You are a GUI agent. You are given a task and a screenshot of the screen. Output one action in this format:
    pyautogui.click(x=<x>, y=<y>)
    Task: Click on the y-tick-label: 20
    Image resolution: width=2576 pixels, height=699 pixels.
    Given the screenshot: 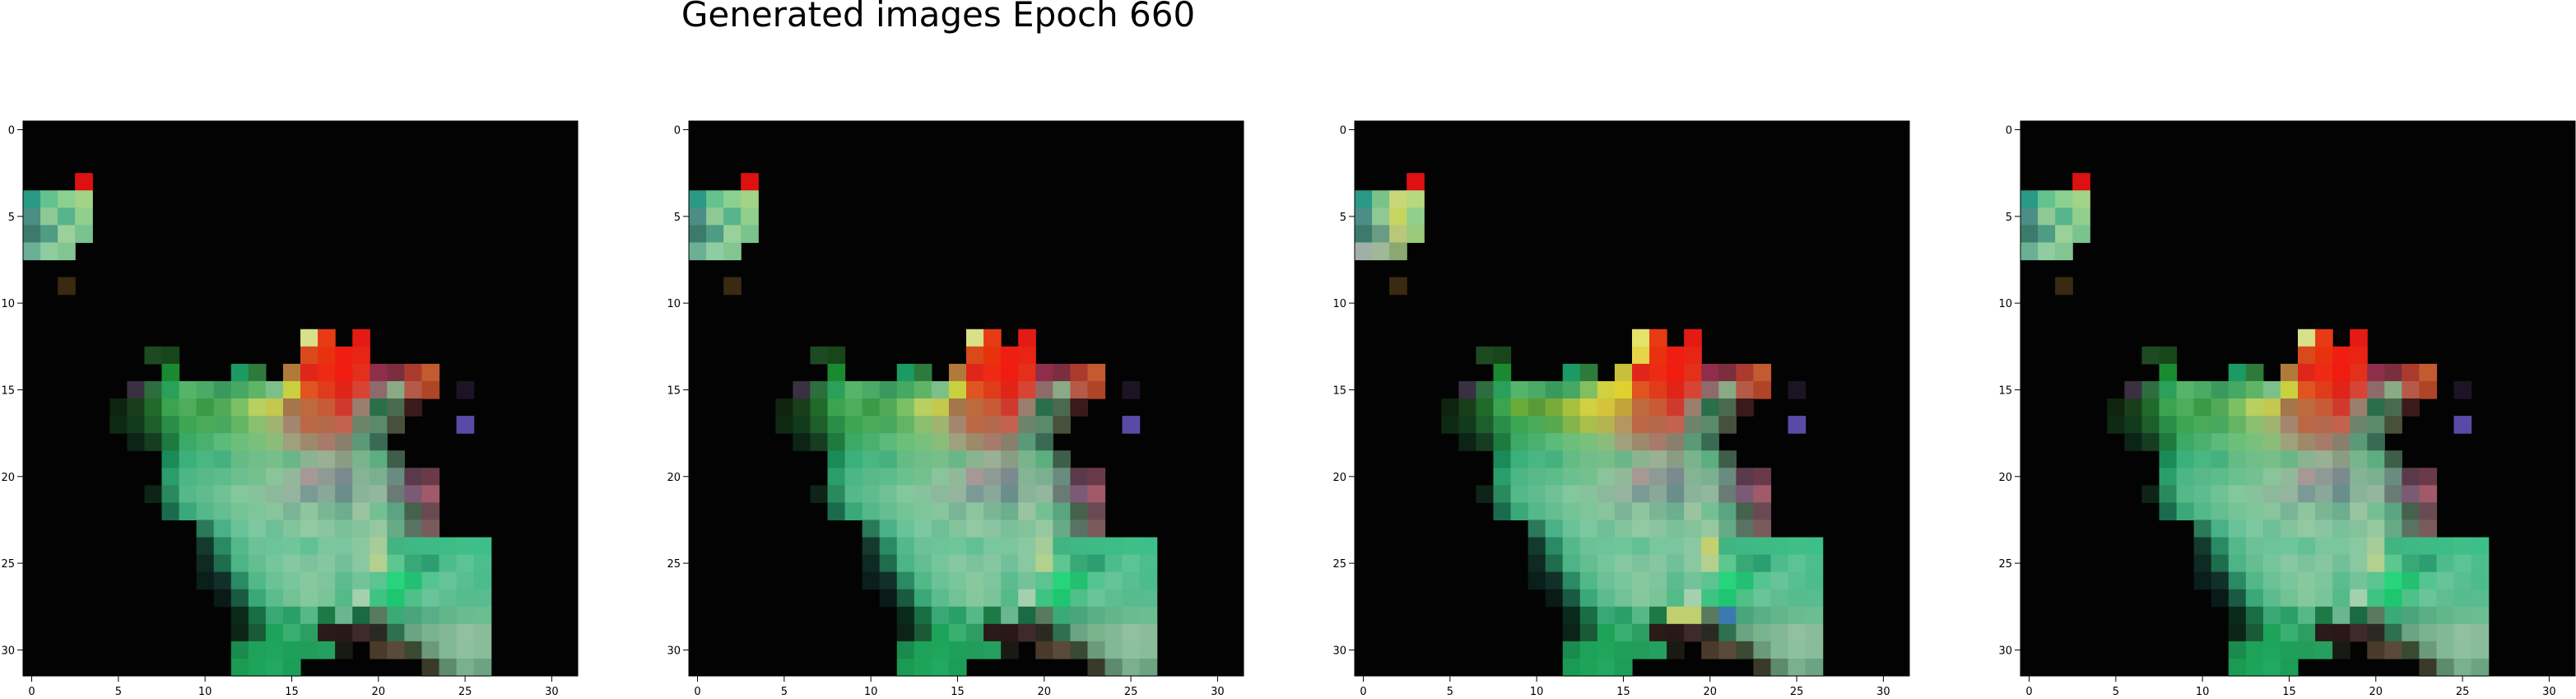 What is the action you would take?
    pyautogui.click(x=674, y=478)
    